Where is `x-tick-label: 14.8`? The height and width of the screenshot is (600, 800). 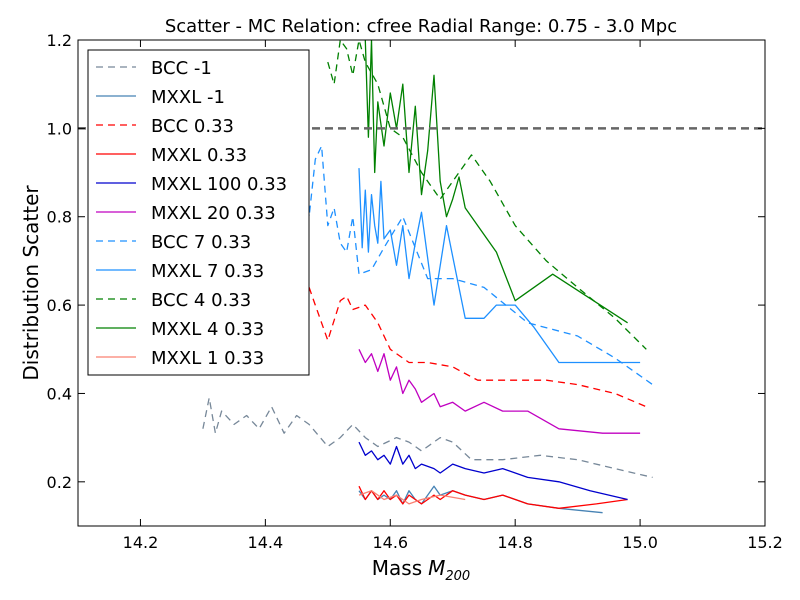 x-tick-label: 14.8 is located at coordinates (515, 542).